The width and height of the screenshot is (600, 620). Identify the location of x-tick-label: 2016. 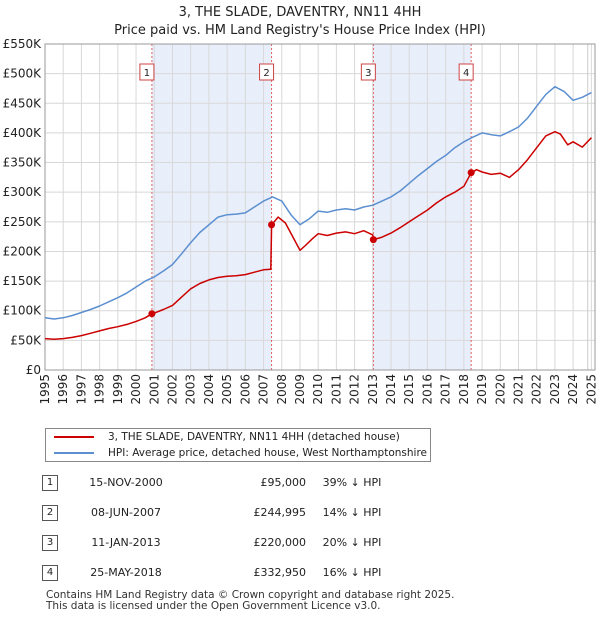
(427, 389).